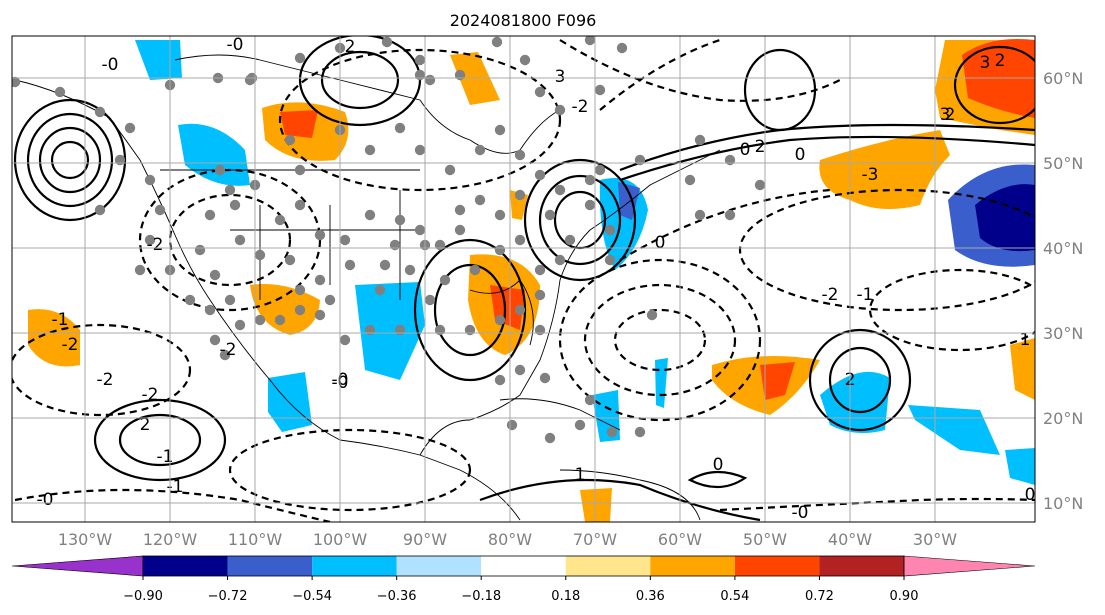 This screenshot has height=615, width=1105. Describe the element at coordinates (350, 47) in the screenshot. I see `contour-label: 2` at that location.